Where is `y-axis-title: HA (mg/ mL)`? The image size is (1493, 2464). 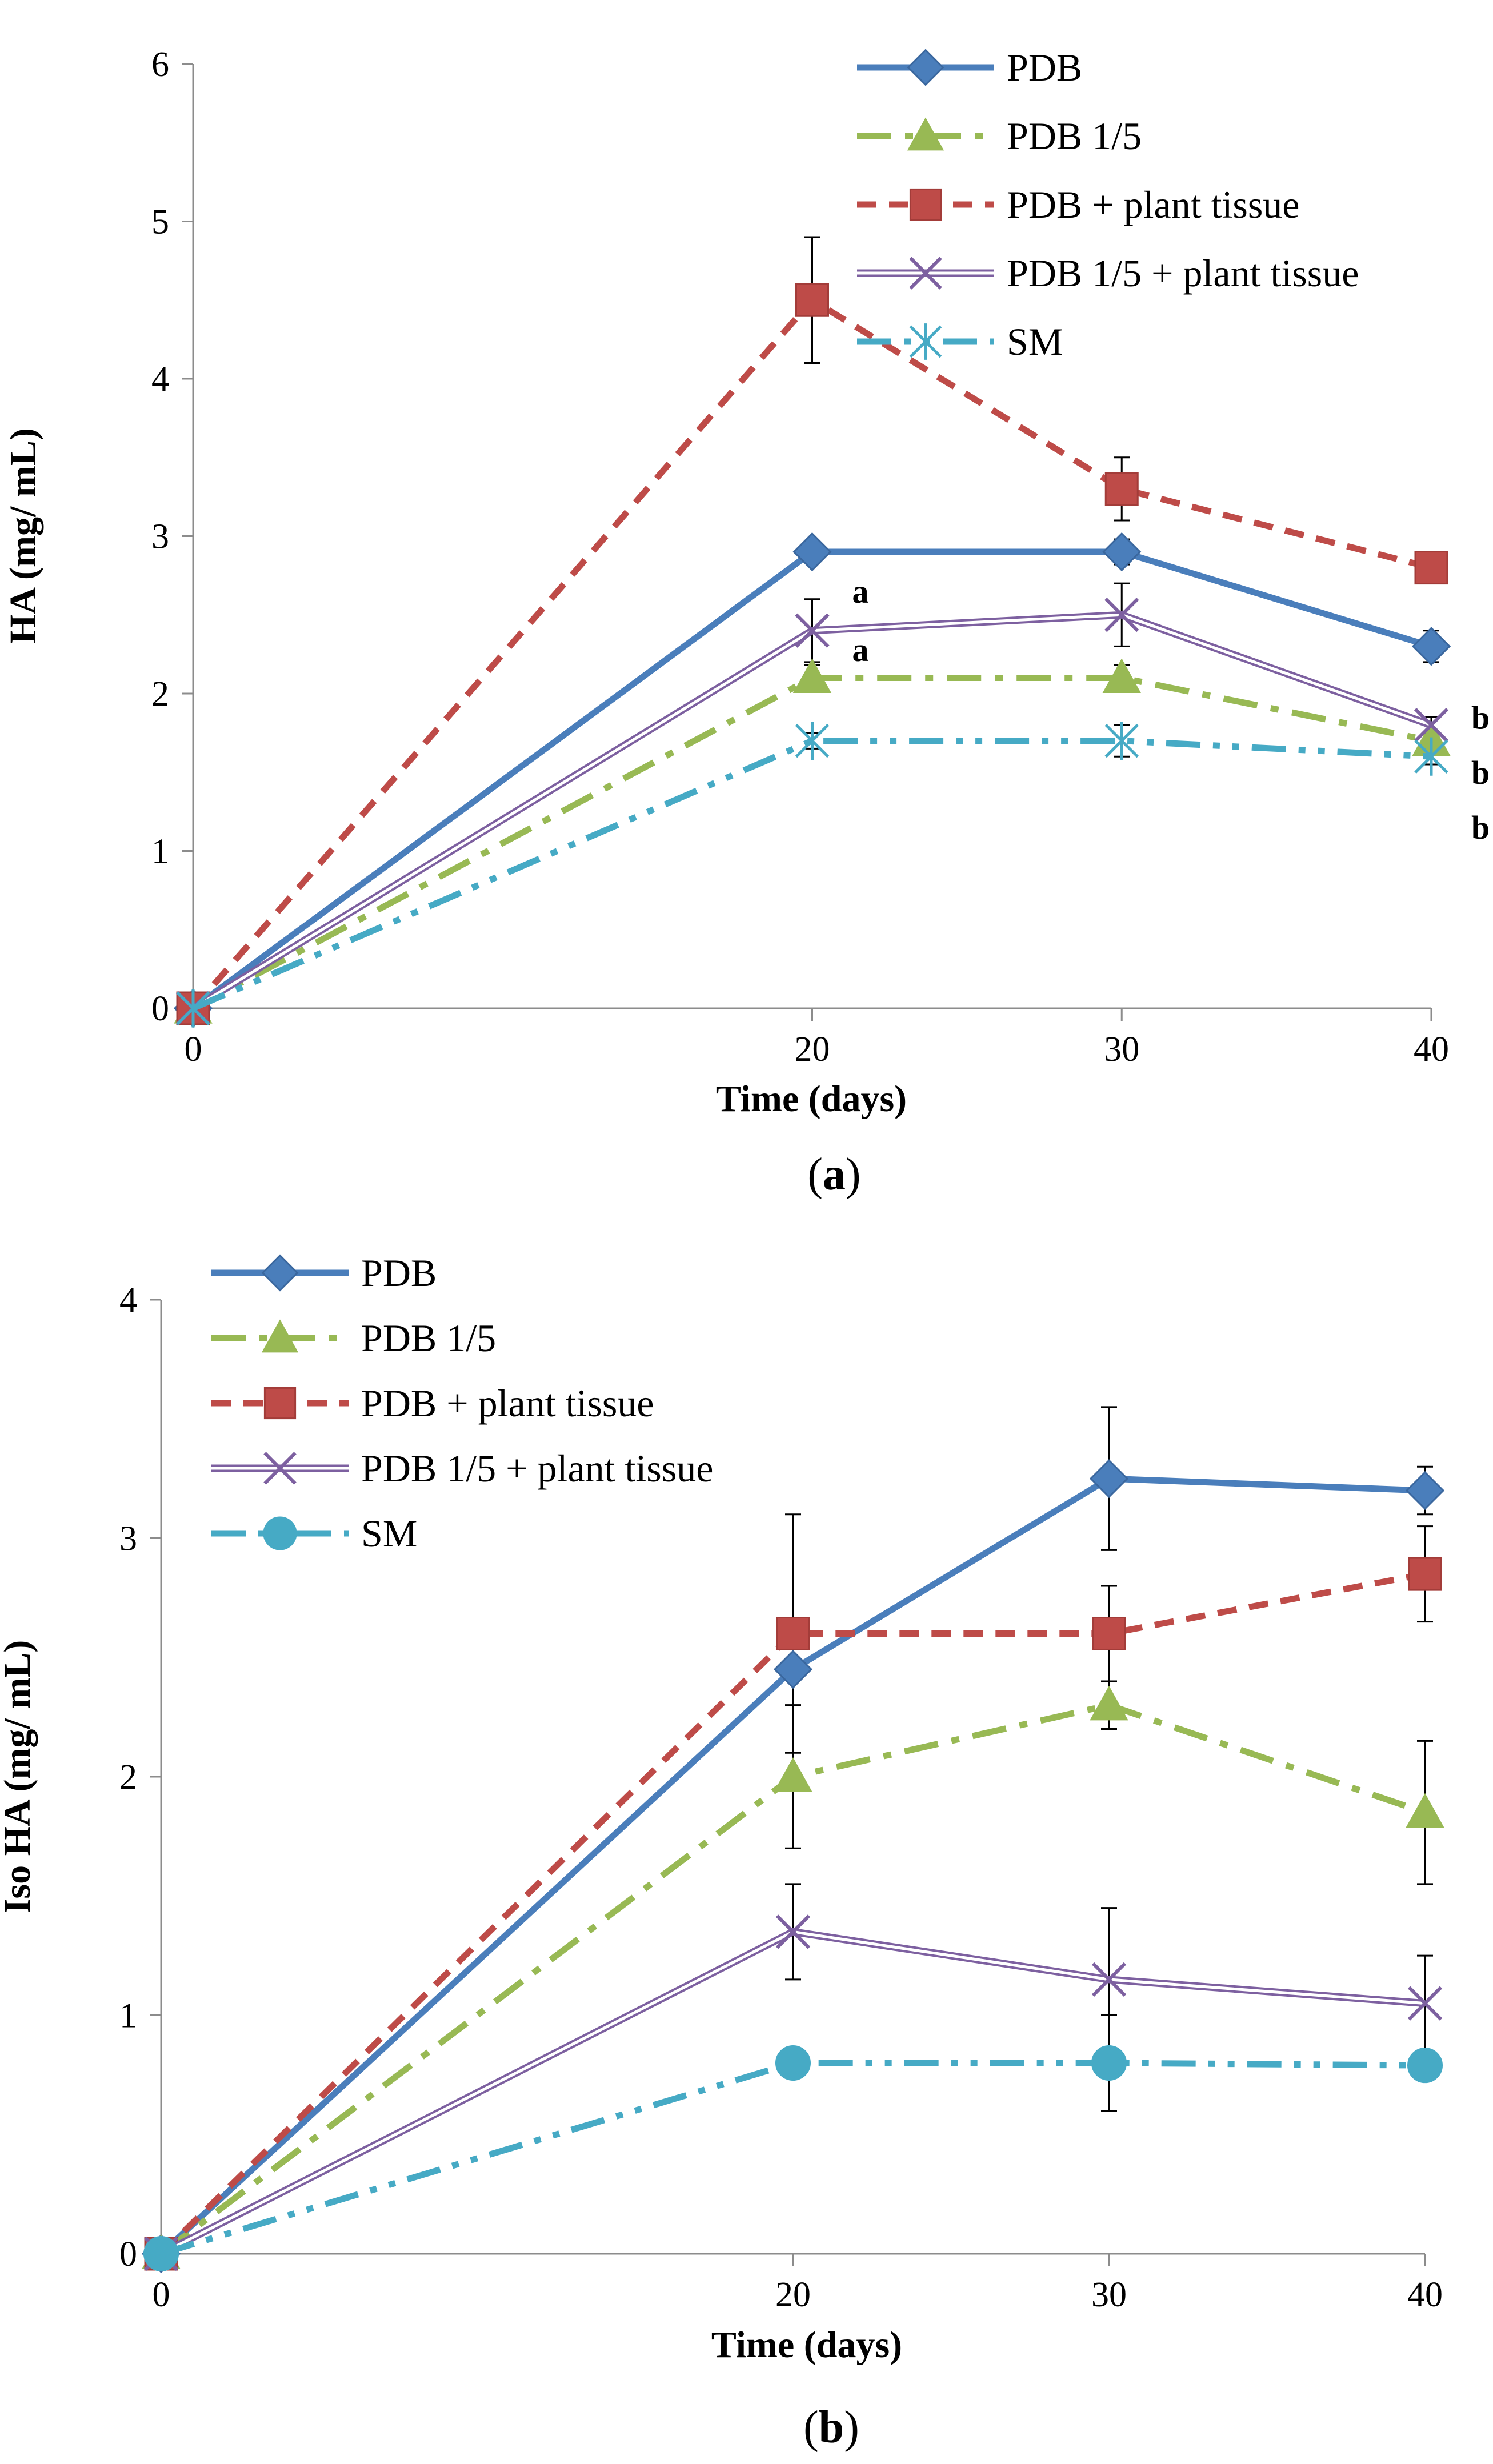
y-axis-title: HA (mg/ mL) is located at coordinates (23, 536).